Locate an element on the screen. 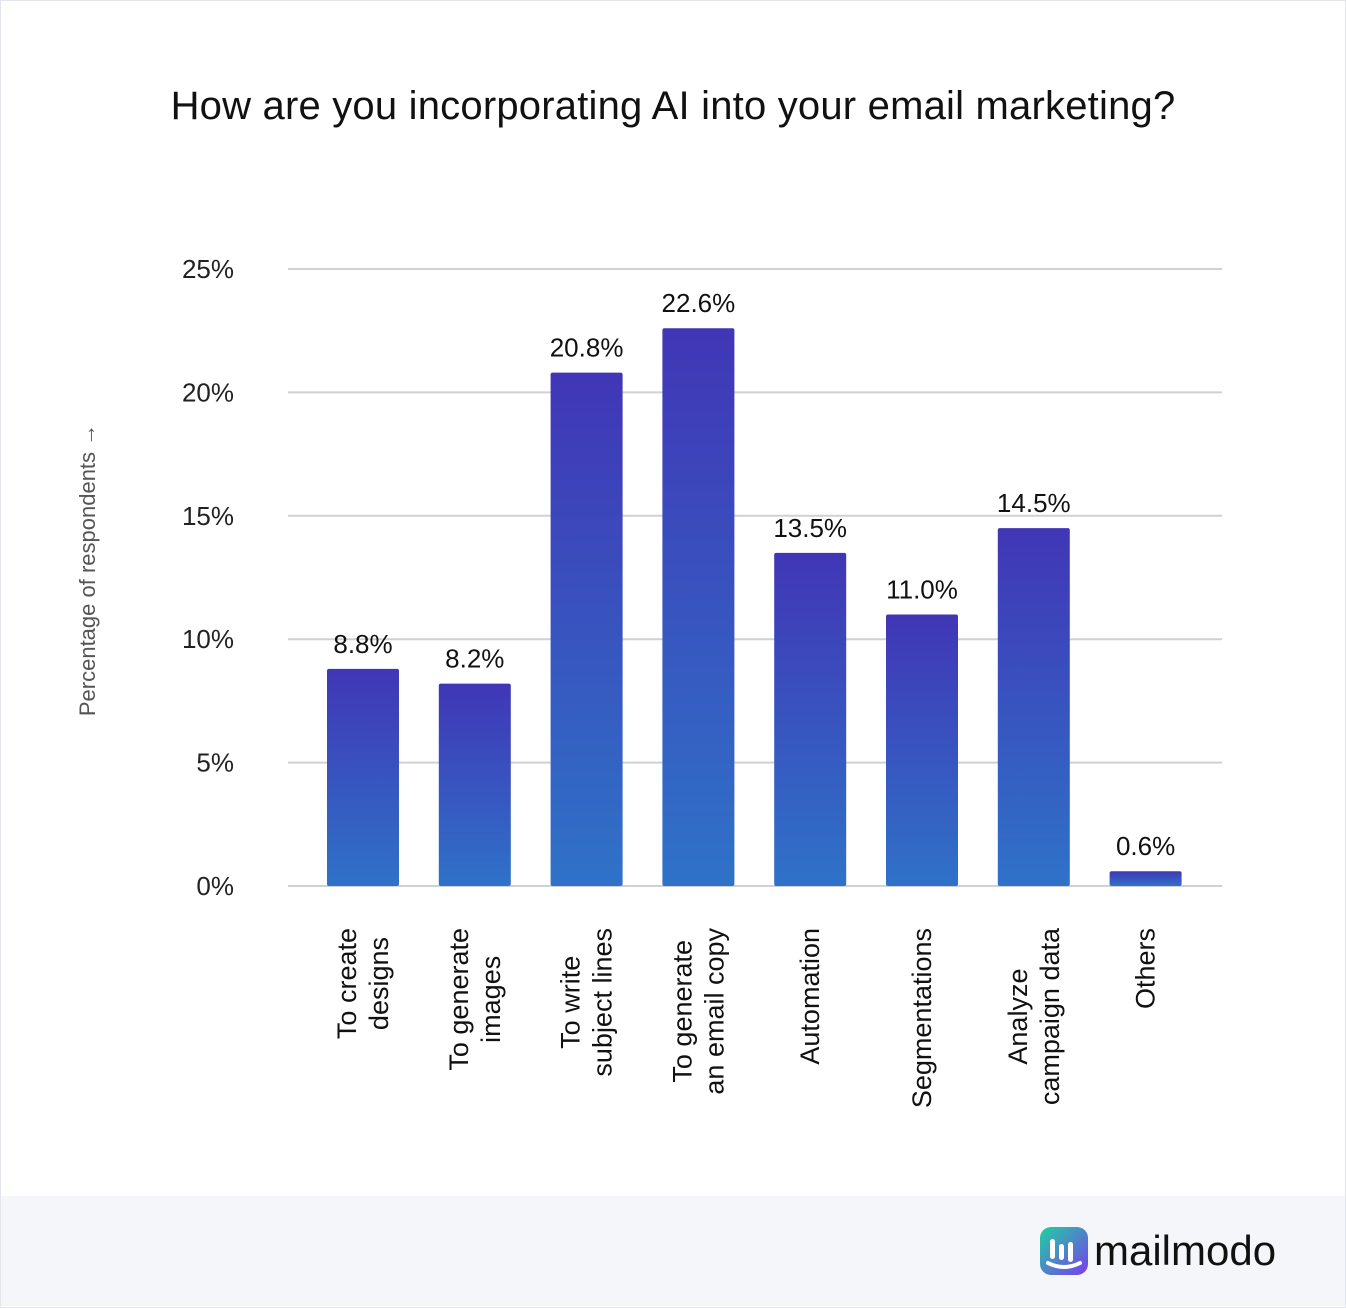  brand-name: mailmodo is located at coordinates (1185, 1250).